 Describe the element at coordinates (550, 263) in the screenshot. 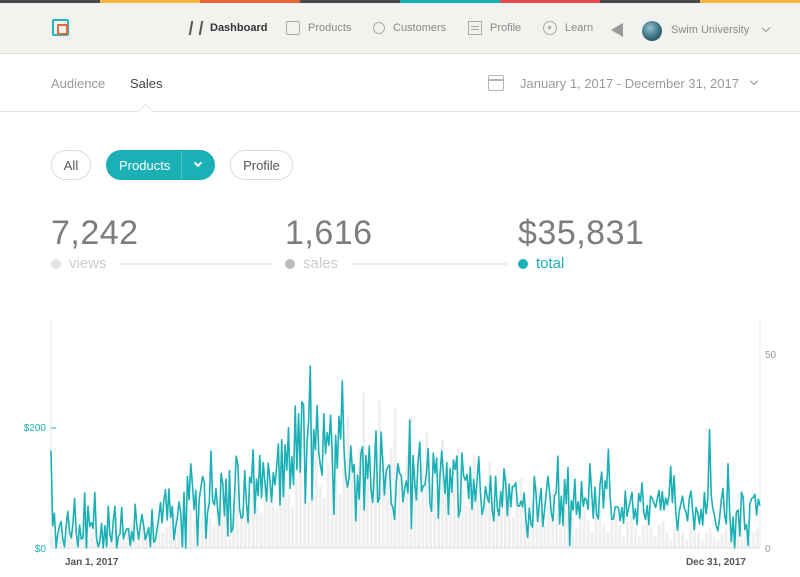

I see `total-label: total` at that location.